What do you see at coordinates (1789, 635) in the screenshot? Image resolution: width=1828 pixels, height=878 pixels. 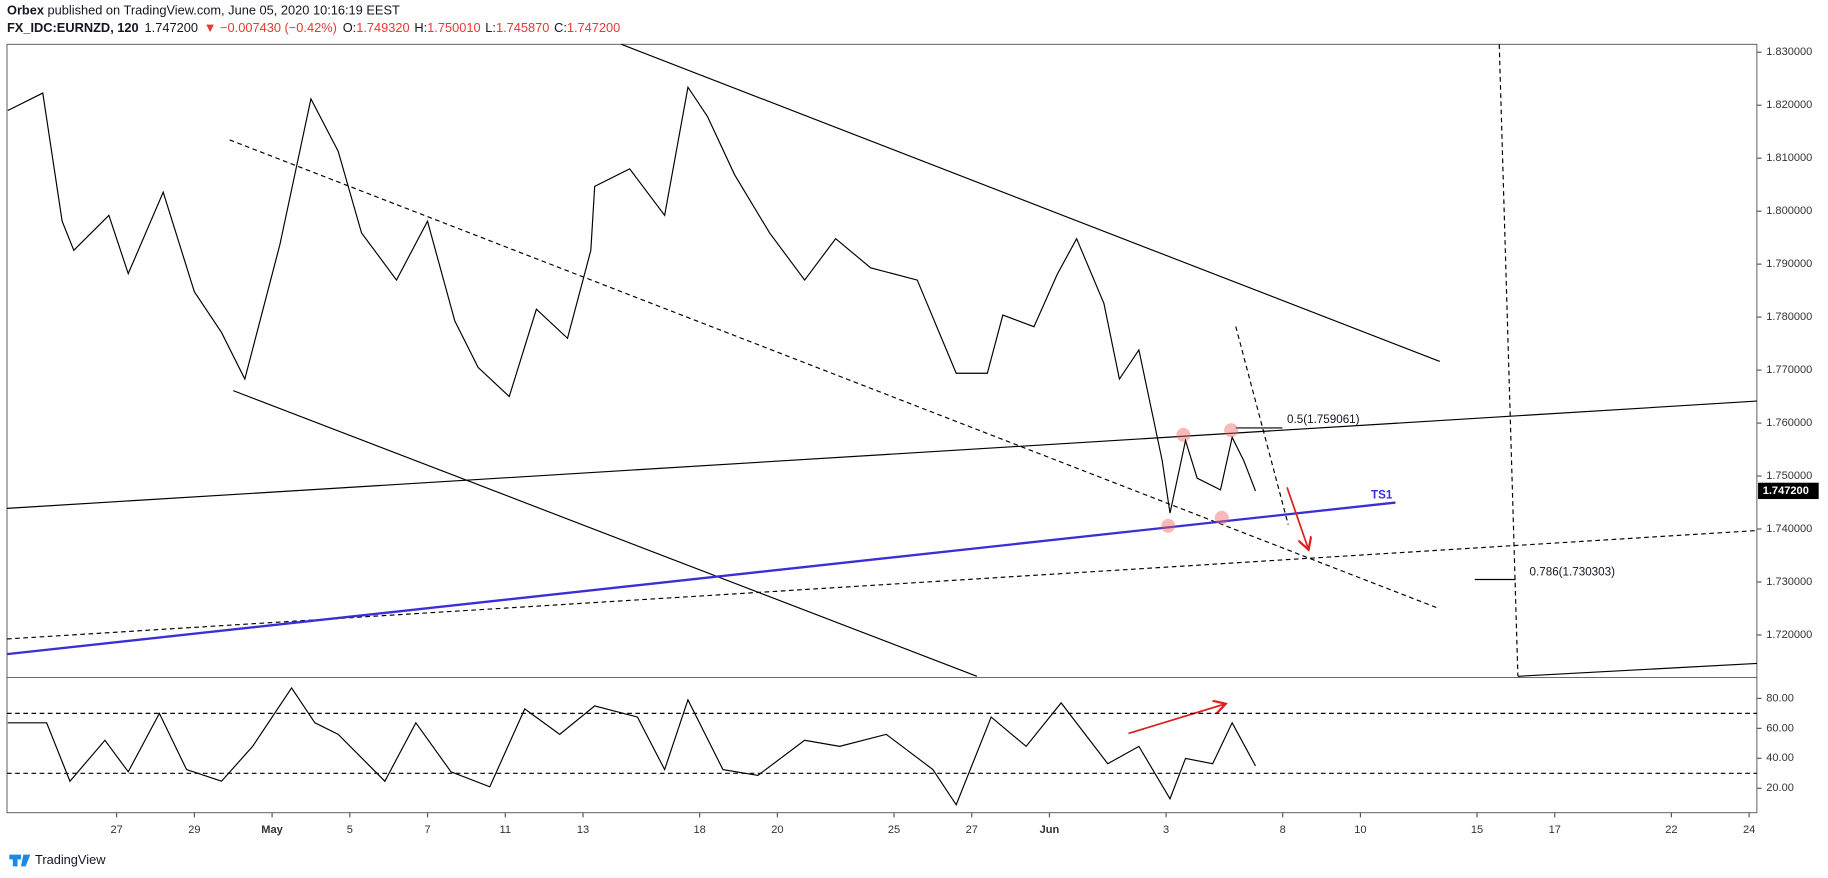 I see `y-tick-label: 1.720000` at bounding box center [1789, 635].